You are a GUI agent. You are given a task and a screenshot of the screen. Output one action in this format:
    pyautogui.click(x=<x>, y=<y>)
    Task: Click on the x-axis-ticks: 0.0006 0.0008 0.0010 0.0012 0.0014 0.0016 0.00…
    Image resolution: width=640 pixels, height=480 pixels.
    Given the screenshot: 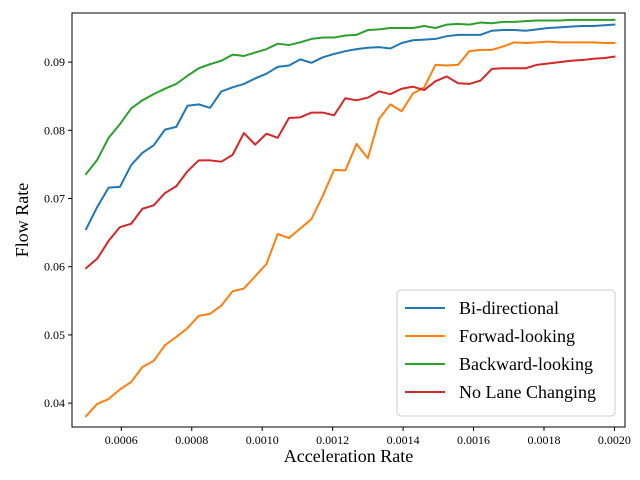 What is the action you would take?
    pyautogui.click(x=368, y=437)
    